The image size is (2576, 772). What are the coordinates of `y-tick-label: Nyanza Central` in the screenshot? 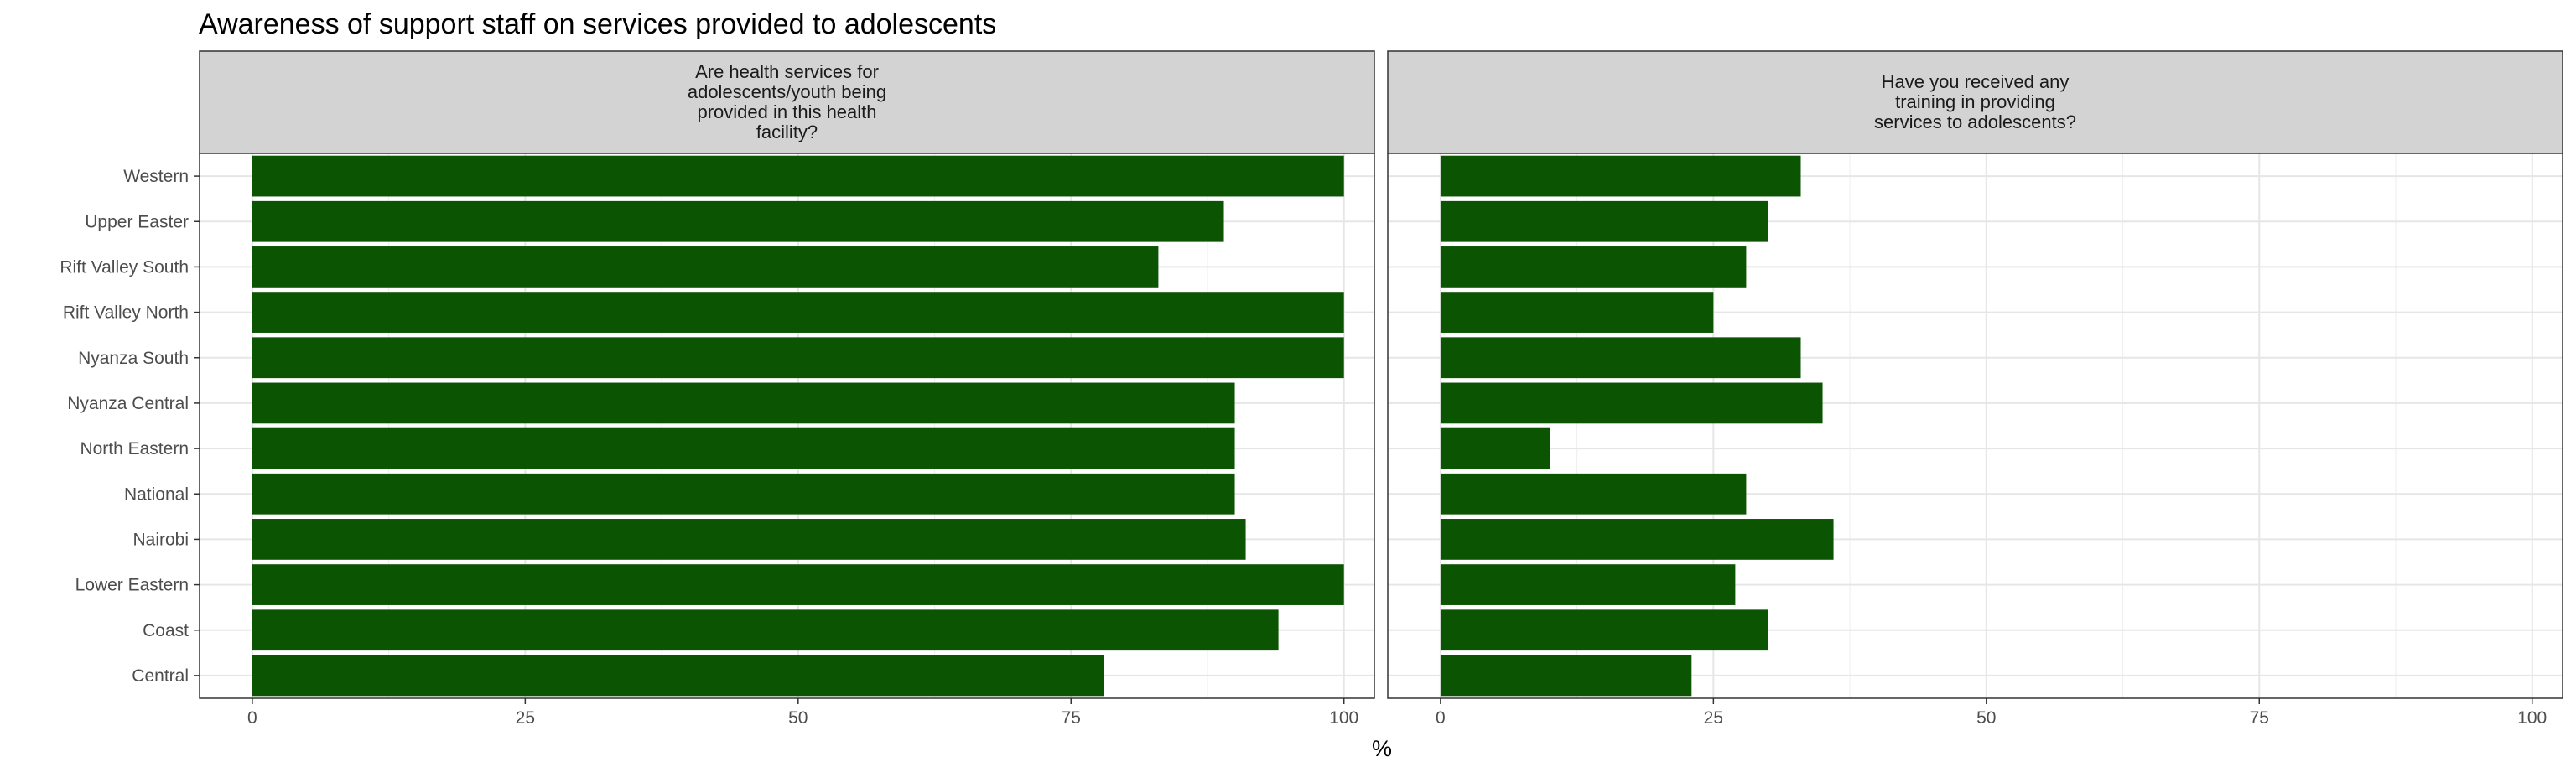 It's located at (128, 403).